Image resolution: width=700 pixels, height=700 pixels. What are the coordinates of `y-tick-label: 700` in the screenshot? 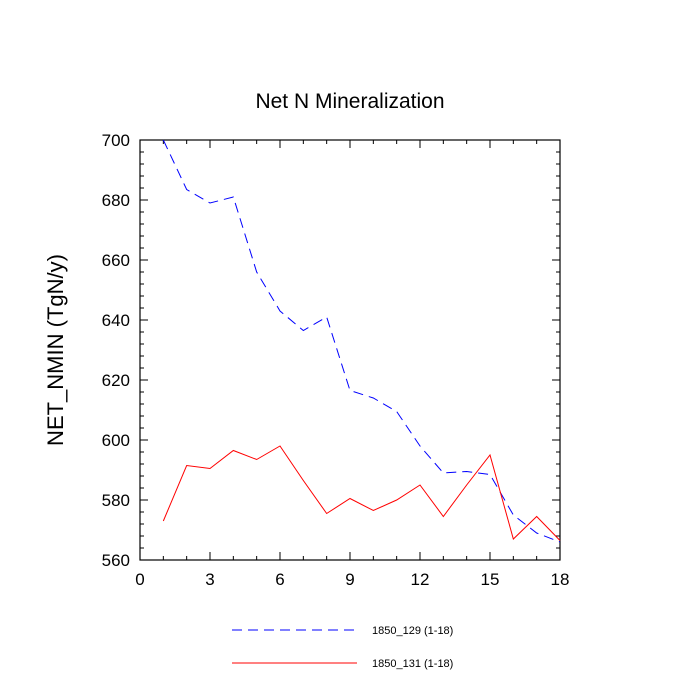 It's located at (116, 140).